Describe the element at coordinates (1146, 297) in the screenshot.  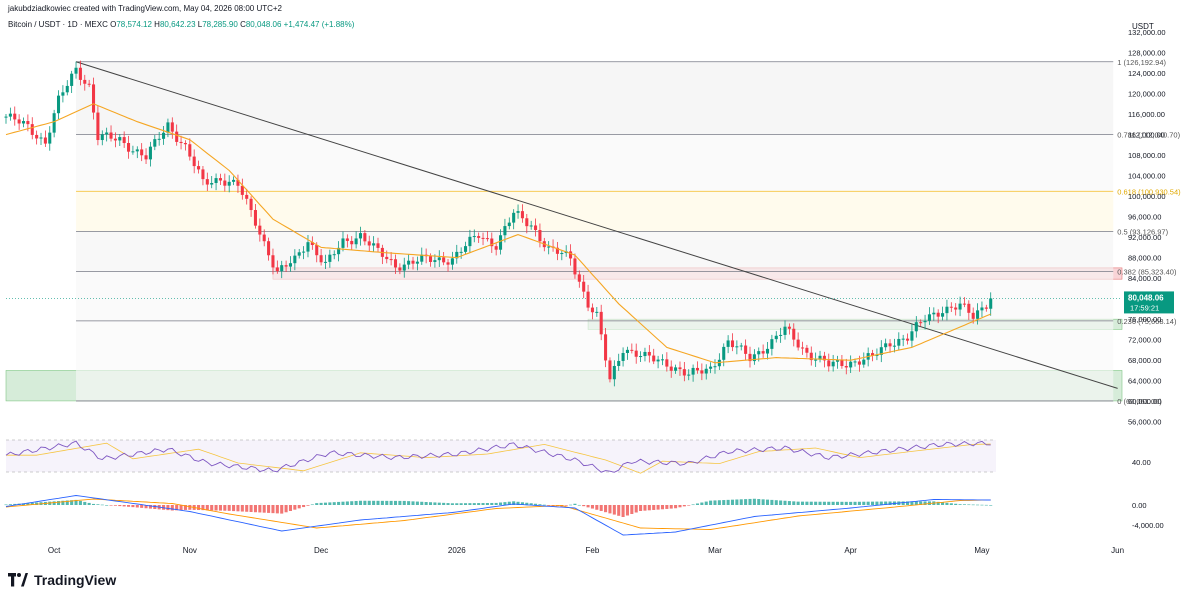
I see `last-price-label: 80,048.06` at that location.